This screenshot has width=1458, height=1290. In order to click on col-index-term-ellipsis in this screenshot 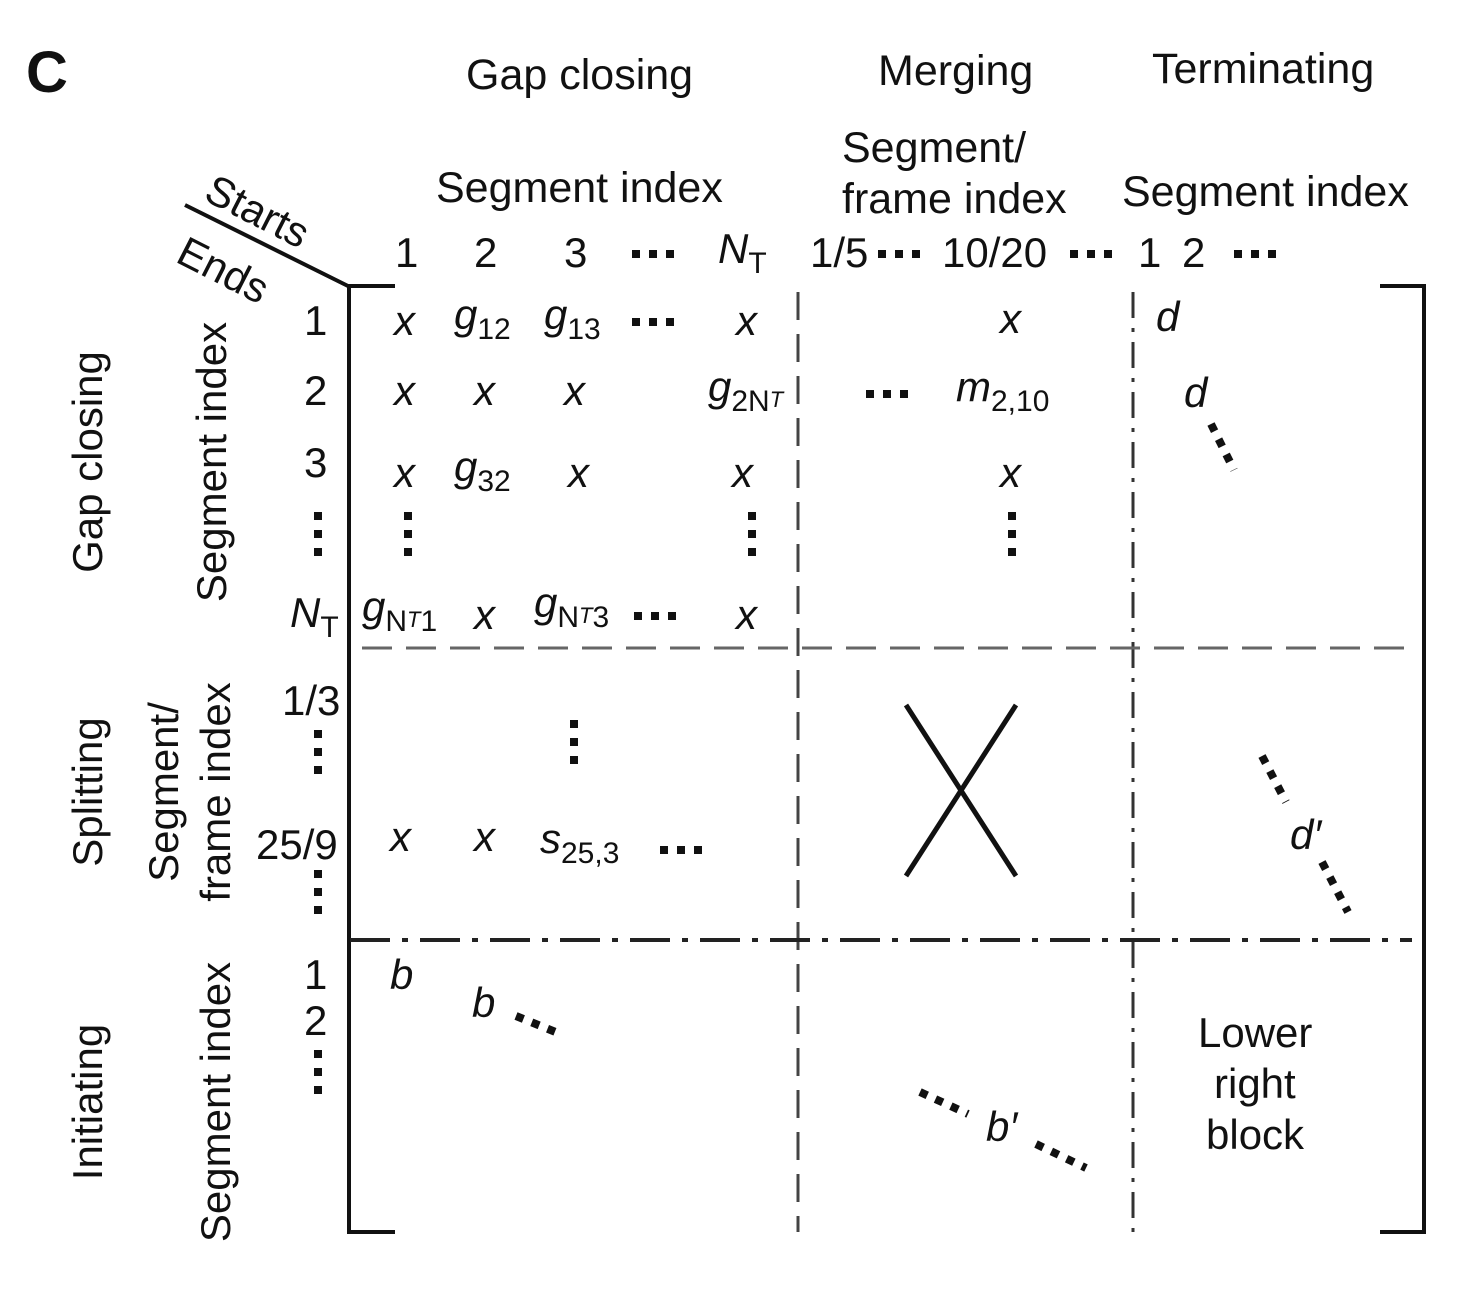, I will do `click(1259, 254)`.